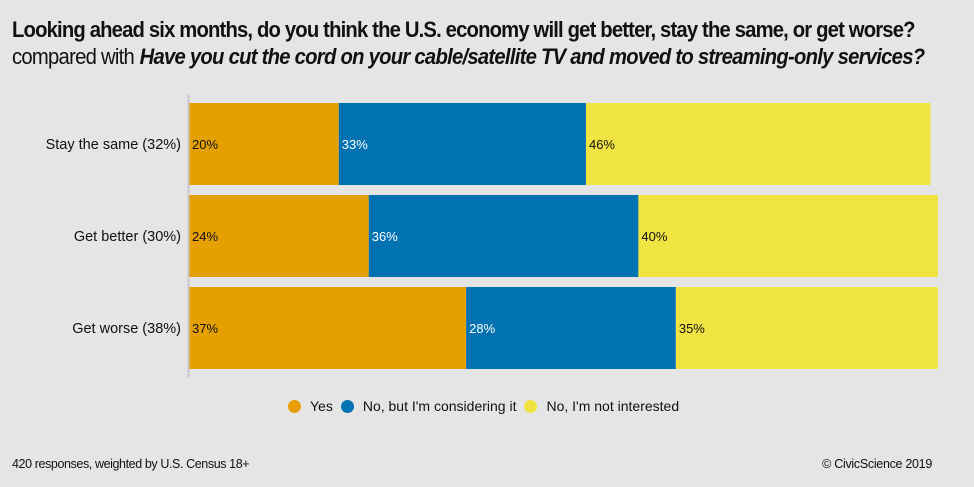 This screenshot has width=974, height=487. What do you see at coordinates (654, 236) in the screenshot?
I see `data-label: 40%` at bounding box center [654, 236].